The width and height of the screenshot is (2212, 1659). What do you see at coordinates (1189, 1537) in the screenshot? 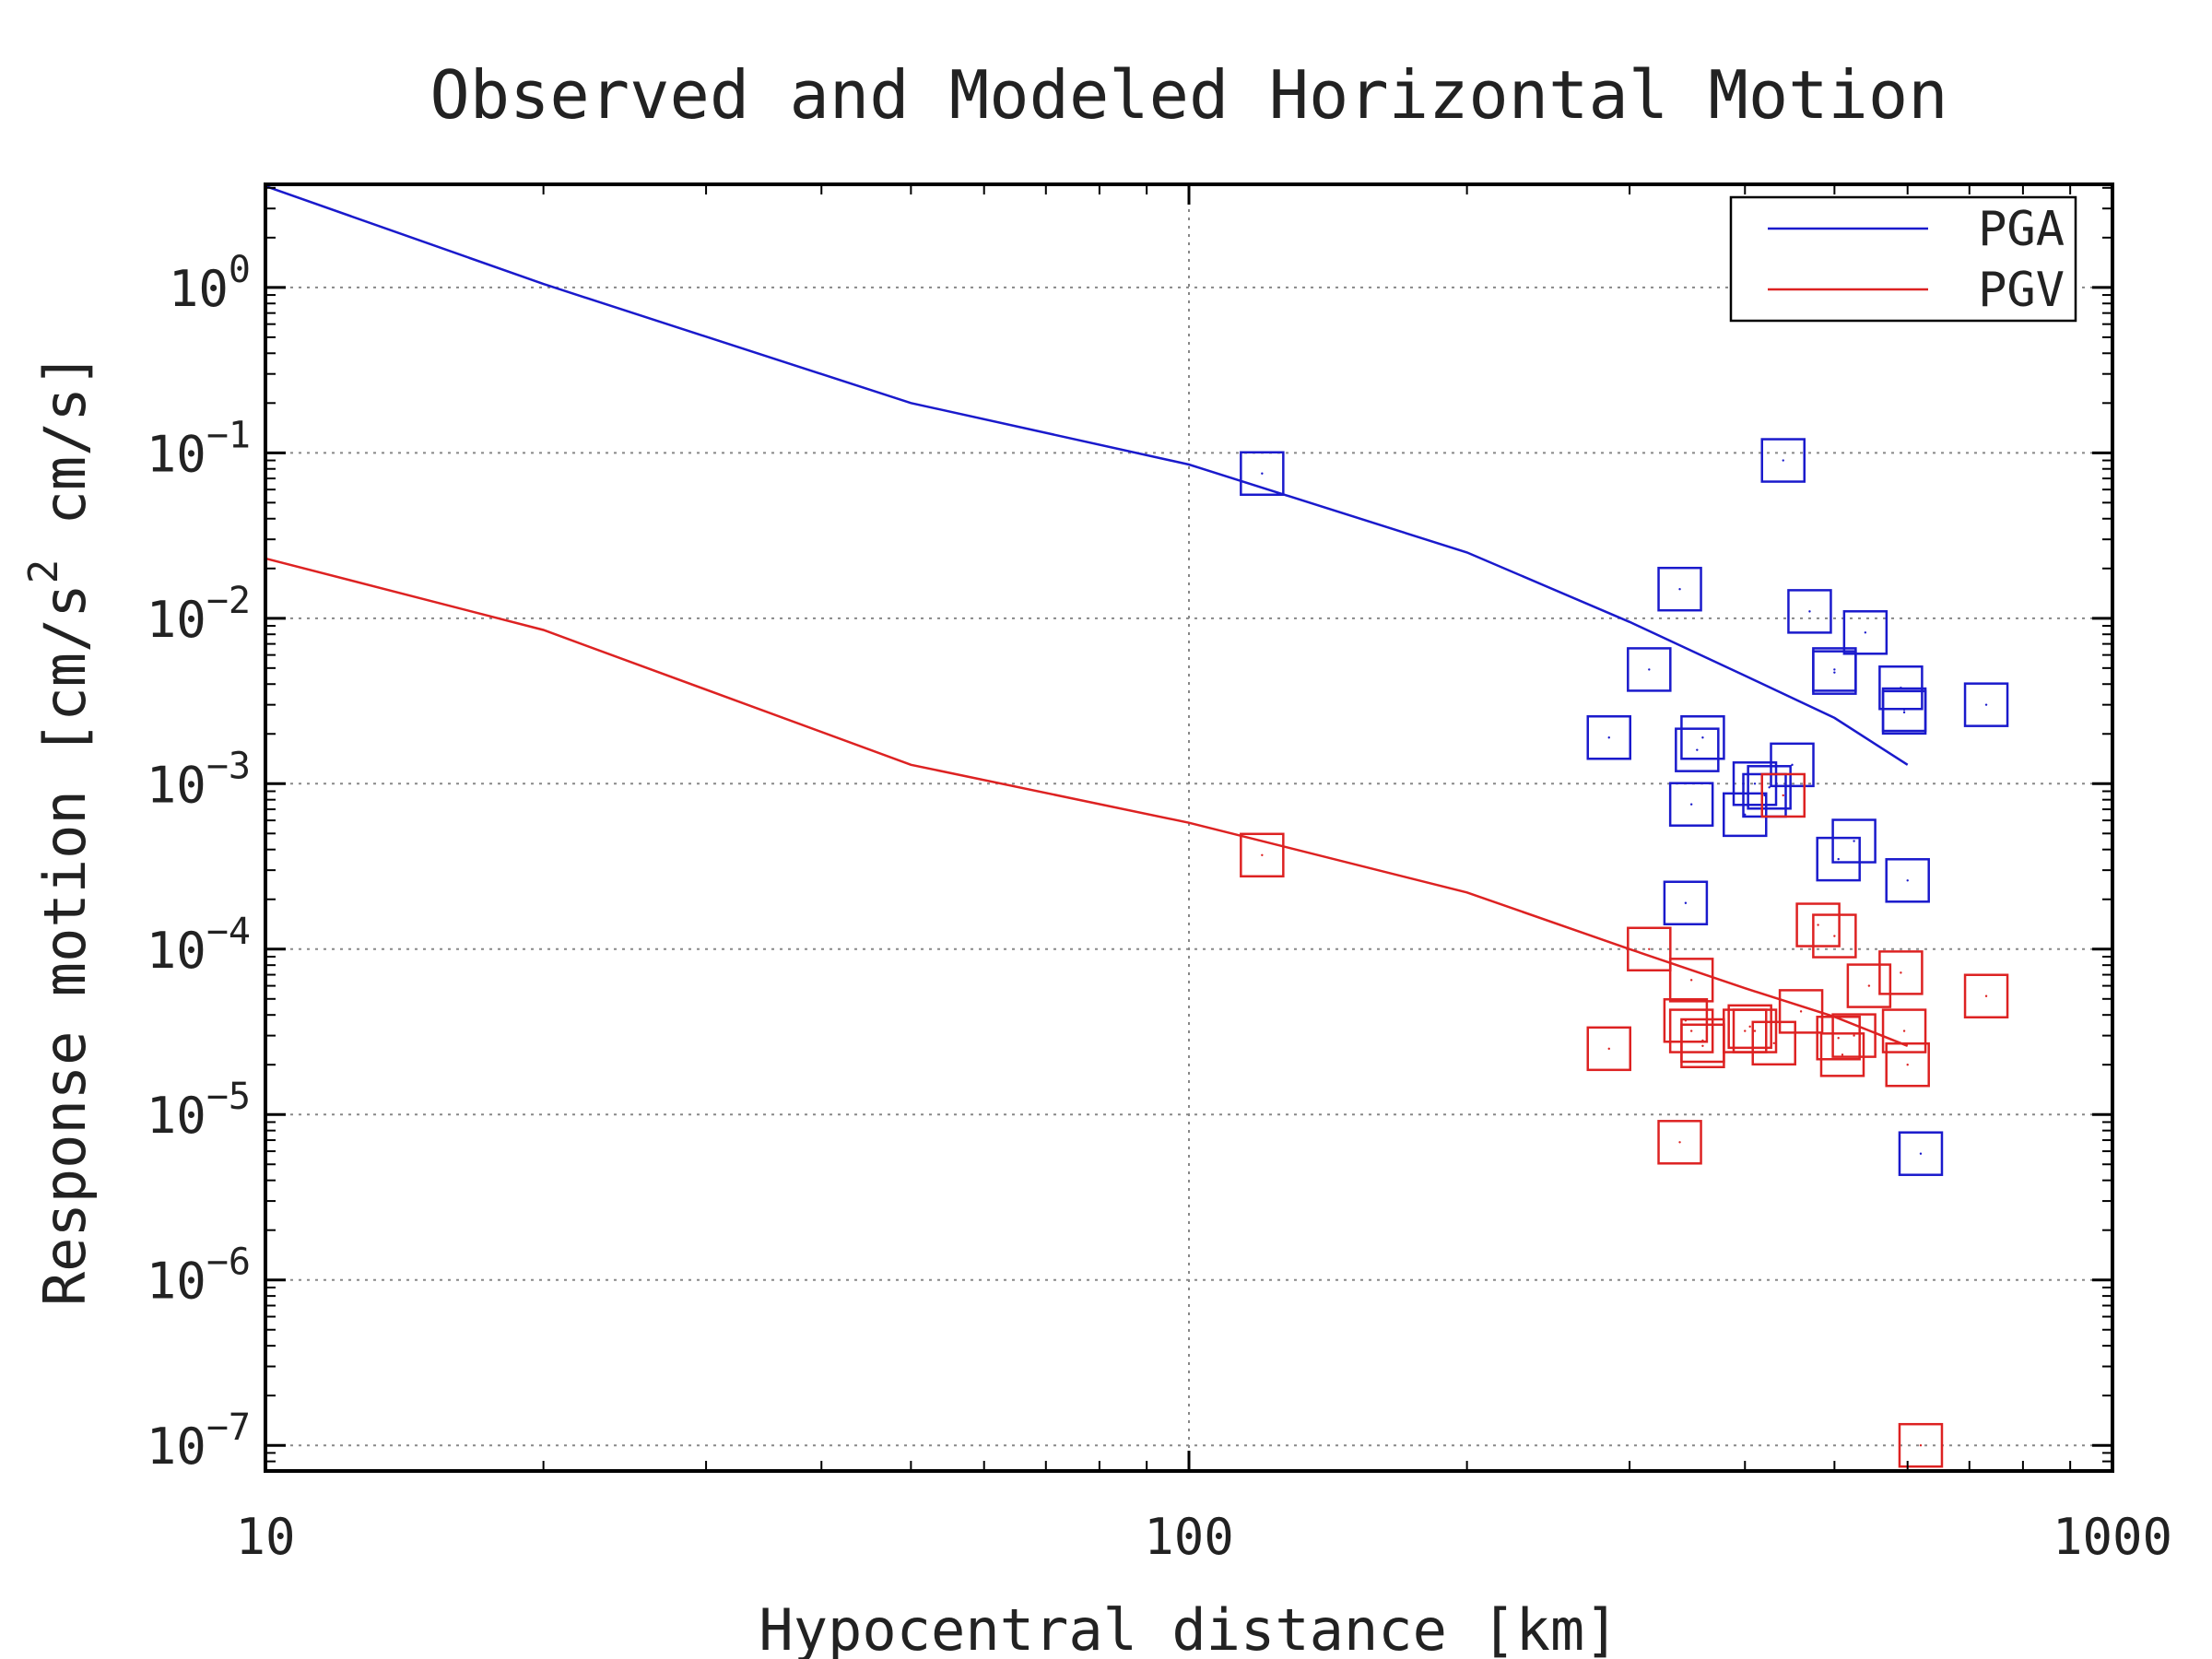
I see `x-tick-label: 100` at bounding box center [1189, 1537].